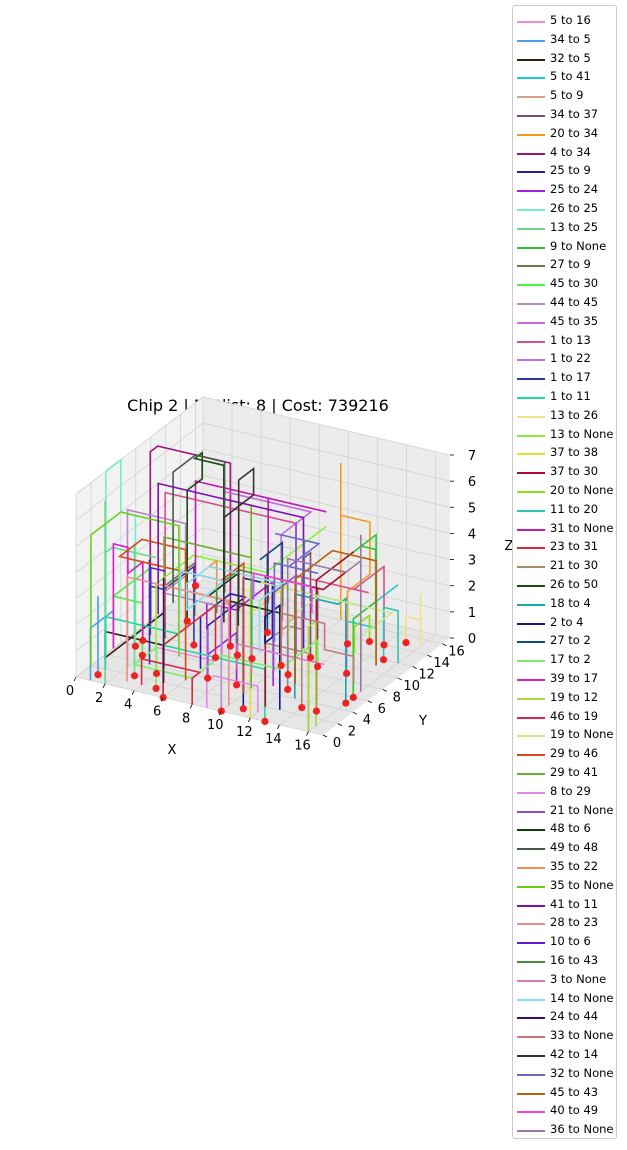 This screenshot has height=1150, width=627. I want to click on legend-item: 3 to None, so click(565, 980).